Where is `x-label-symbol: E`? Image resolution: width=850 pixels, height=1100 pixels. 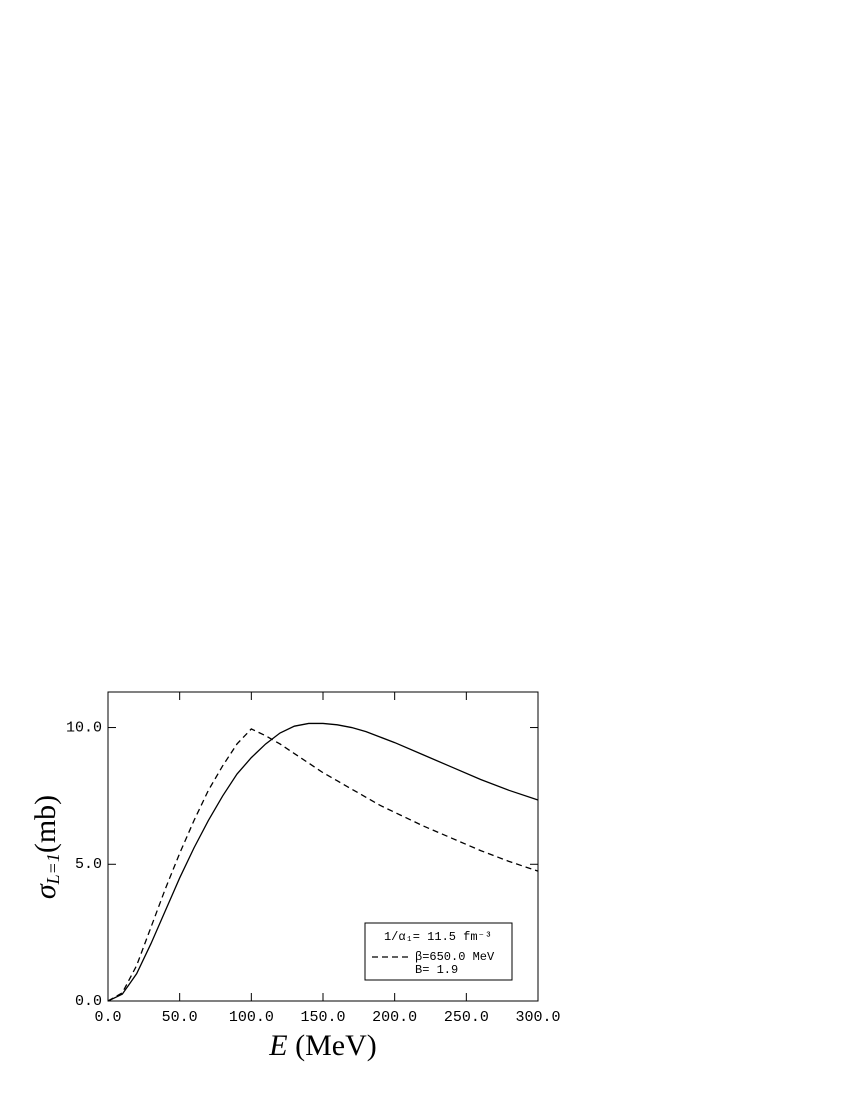 x-label-symbol: E is located at coordinates (277, 1045).